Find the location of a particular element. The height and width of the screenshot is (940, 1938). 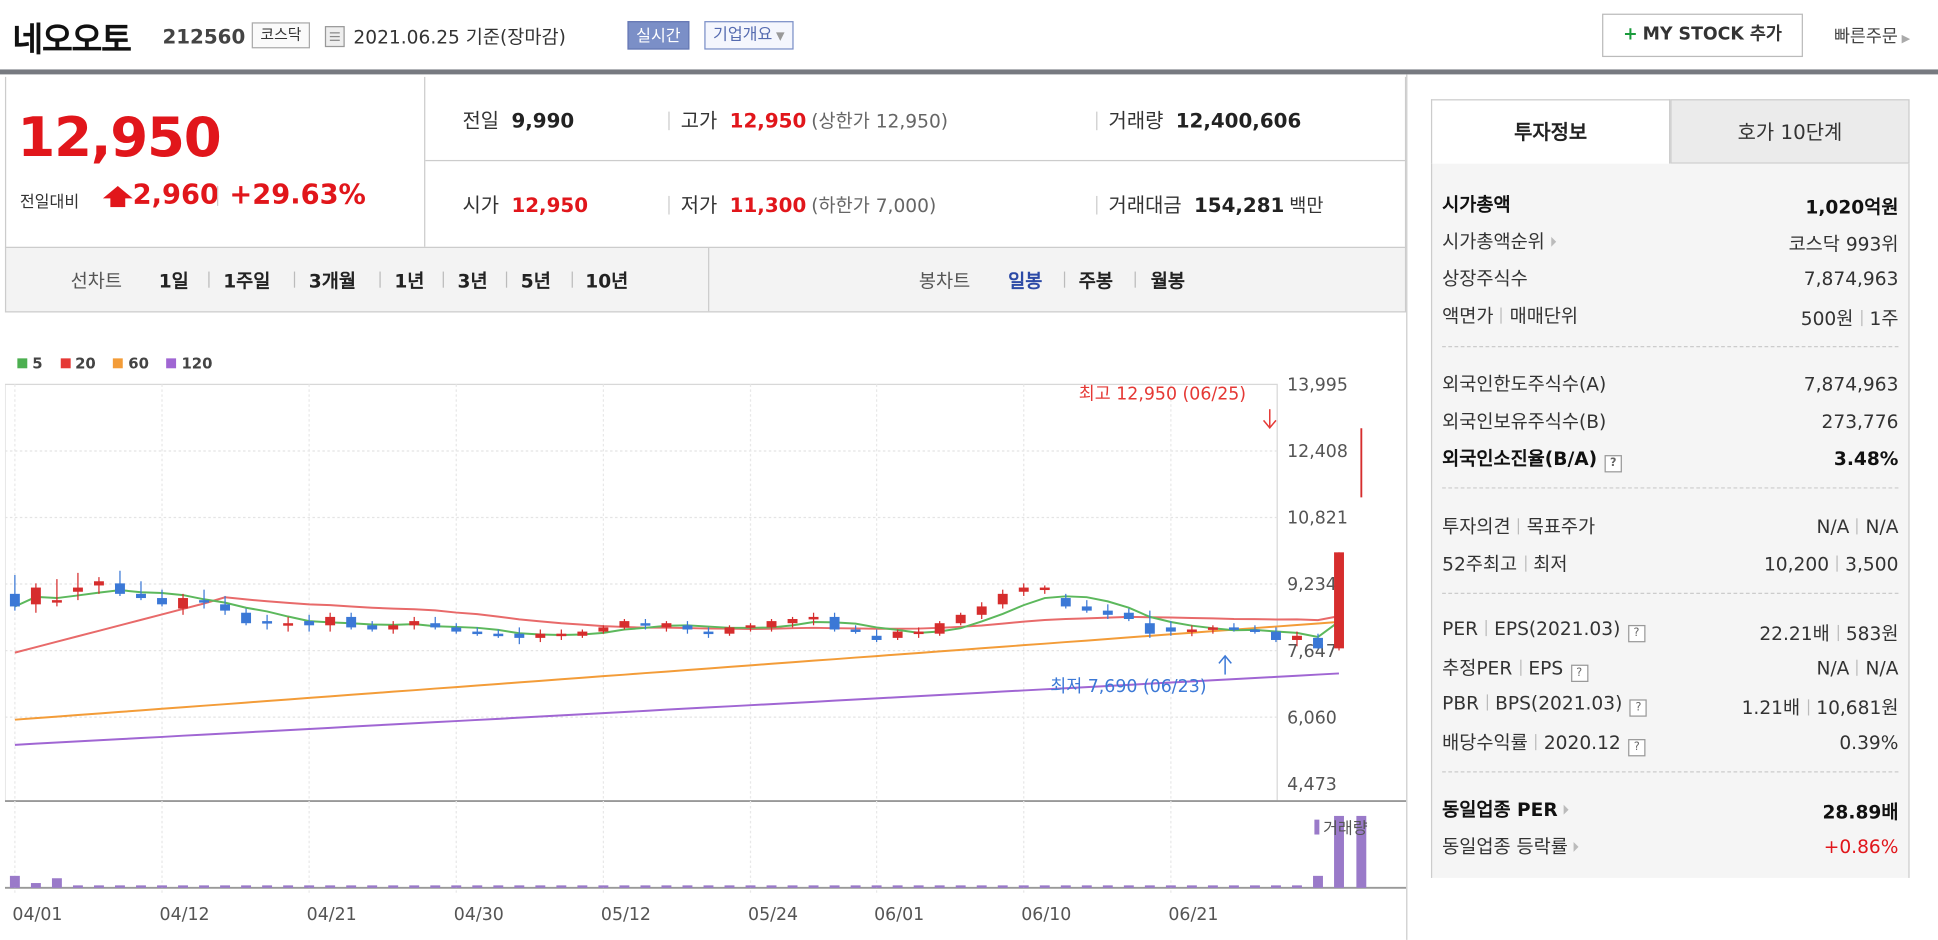

document-icon is located at coordinates (334, 37).